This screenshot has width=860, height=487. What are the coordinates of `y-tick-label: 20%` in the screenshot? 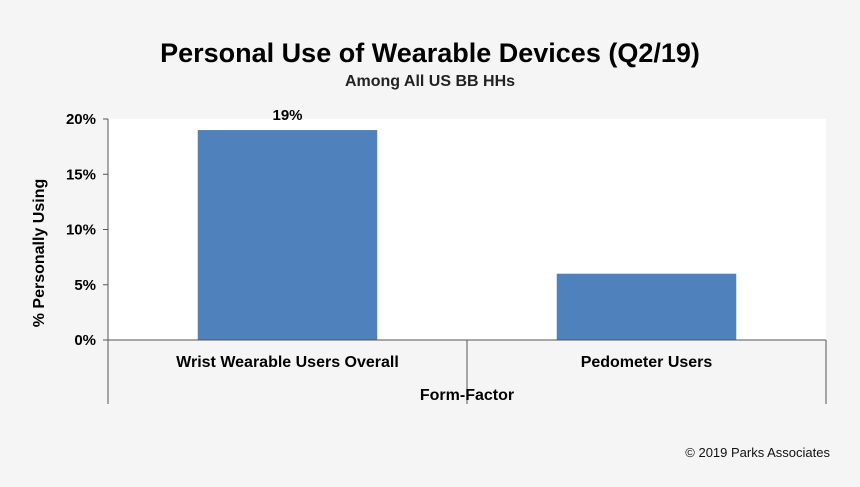 It's located at (81, 119).